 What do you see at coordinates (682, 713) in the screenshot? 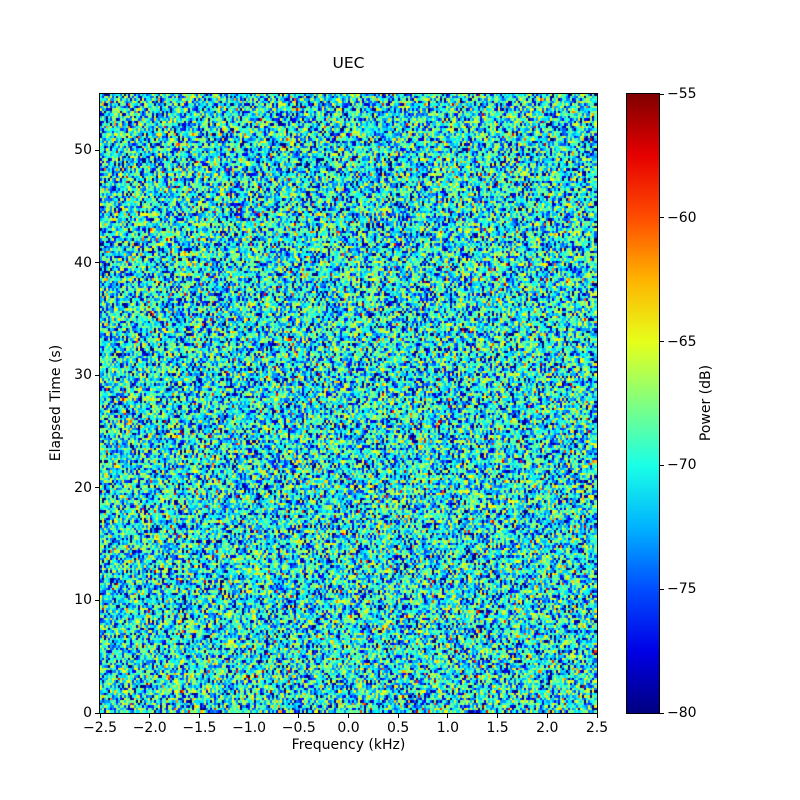
I see `colorbar-tick-label: −80` at bounding box center [682, 713].